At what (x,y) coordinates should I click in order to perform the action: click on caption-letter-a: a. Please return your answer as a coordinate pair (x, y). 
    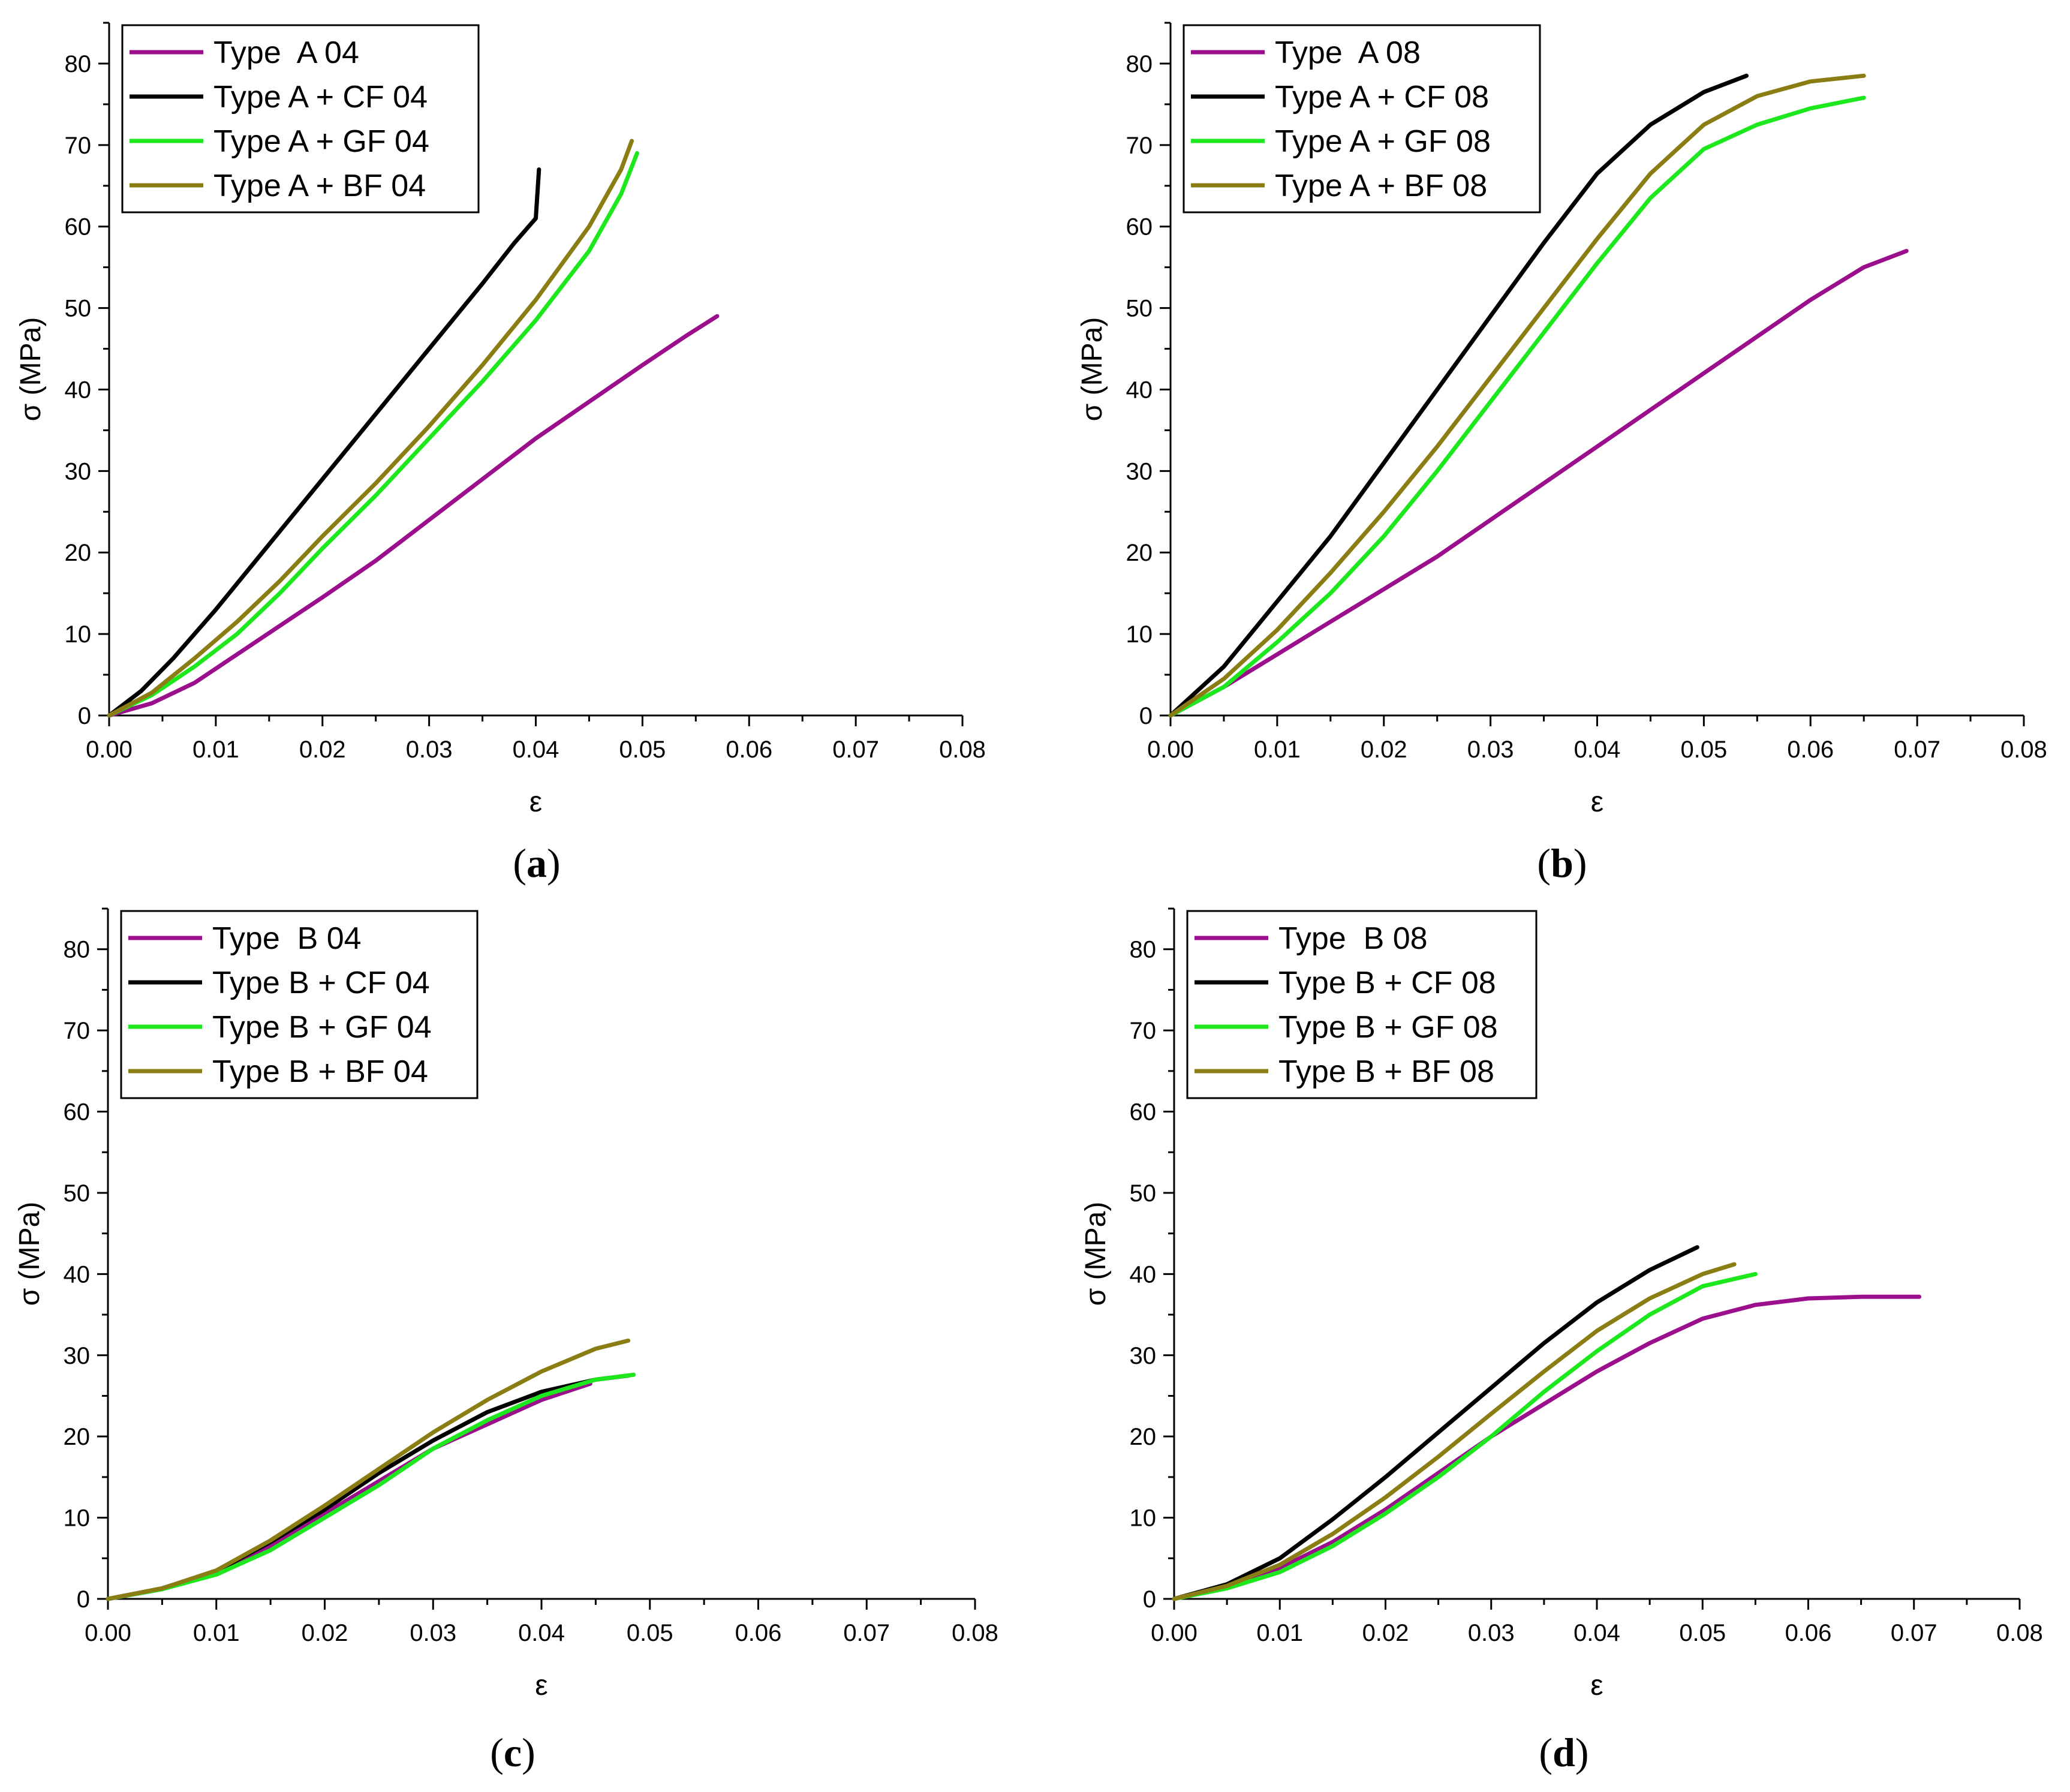
    Looking at the image, I should click on (536, 863).